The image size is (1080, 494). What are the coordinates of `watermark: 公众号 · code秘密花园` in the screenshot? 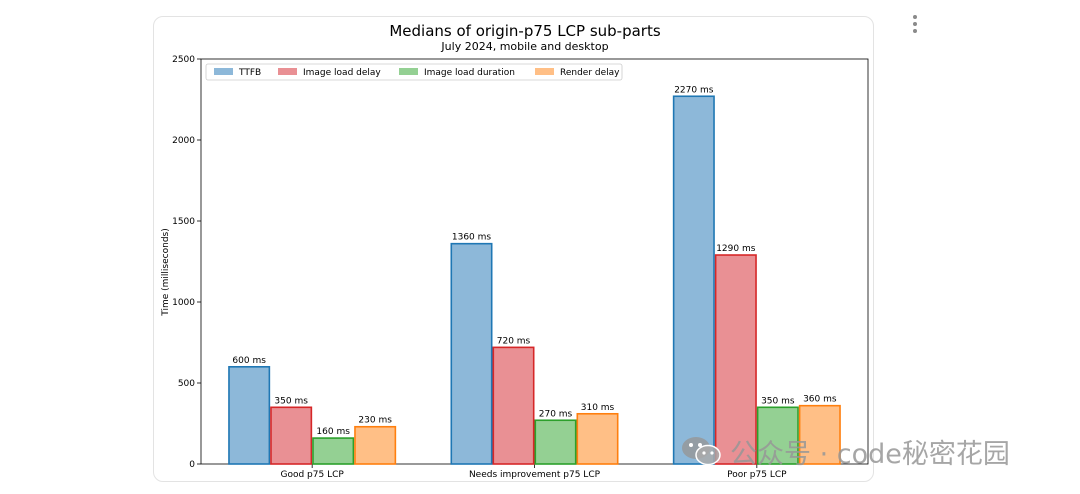 It's located at (845, 451).